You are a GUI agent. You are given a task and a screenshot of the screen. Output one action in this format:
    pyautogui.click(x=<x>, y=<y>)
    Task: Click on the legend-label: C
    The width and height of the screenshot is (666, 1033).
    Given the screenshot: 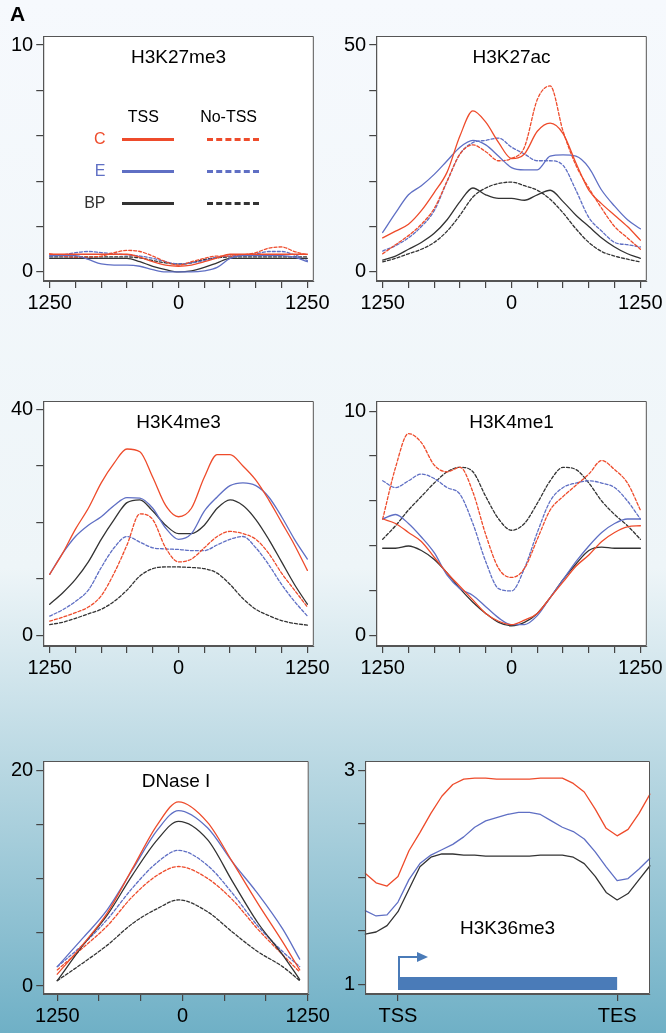 What is the action you would take?
    pyautogui.click(x=99, y=138)
    